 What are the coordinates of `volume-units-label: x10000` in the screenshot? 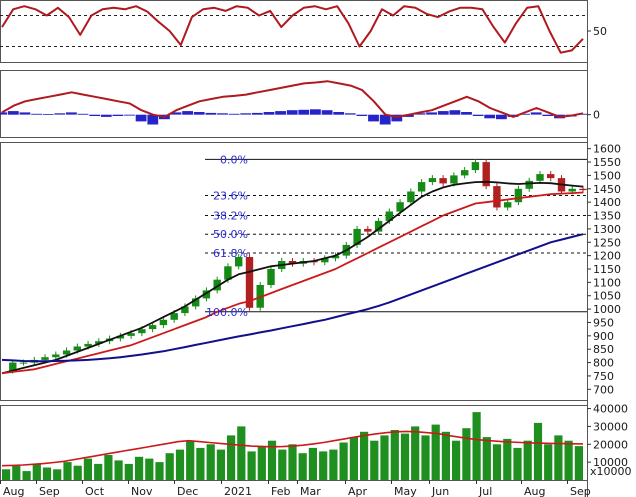 It's located at (611, 471).